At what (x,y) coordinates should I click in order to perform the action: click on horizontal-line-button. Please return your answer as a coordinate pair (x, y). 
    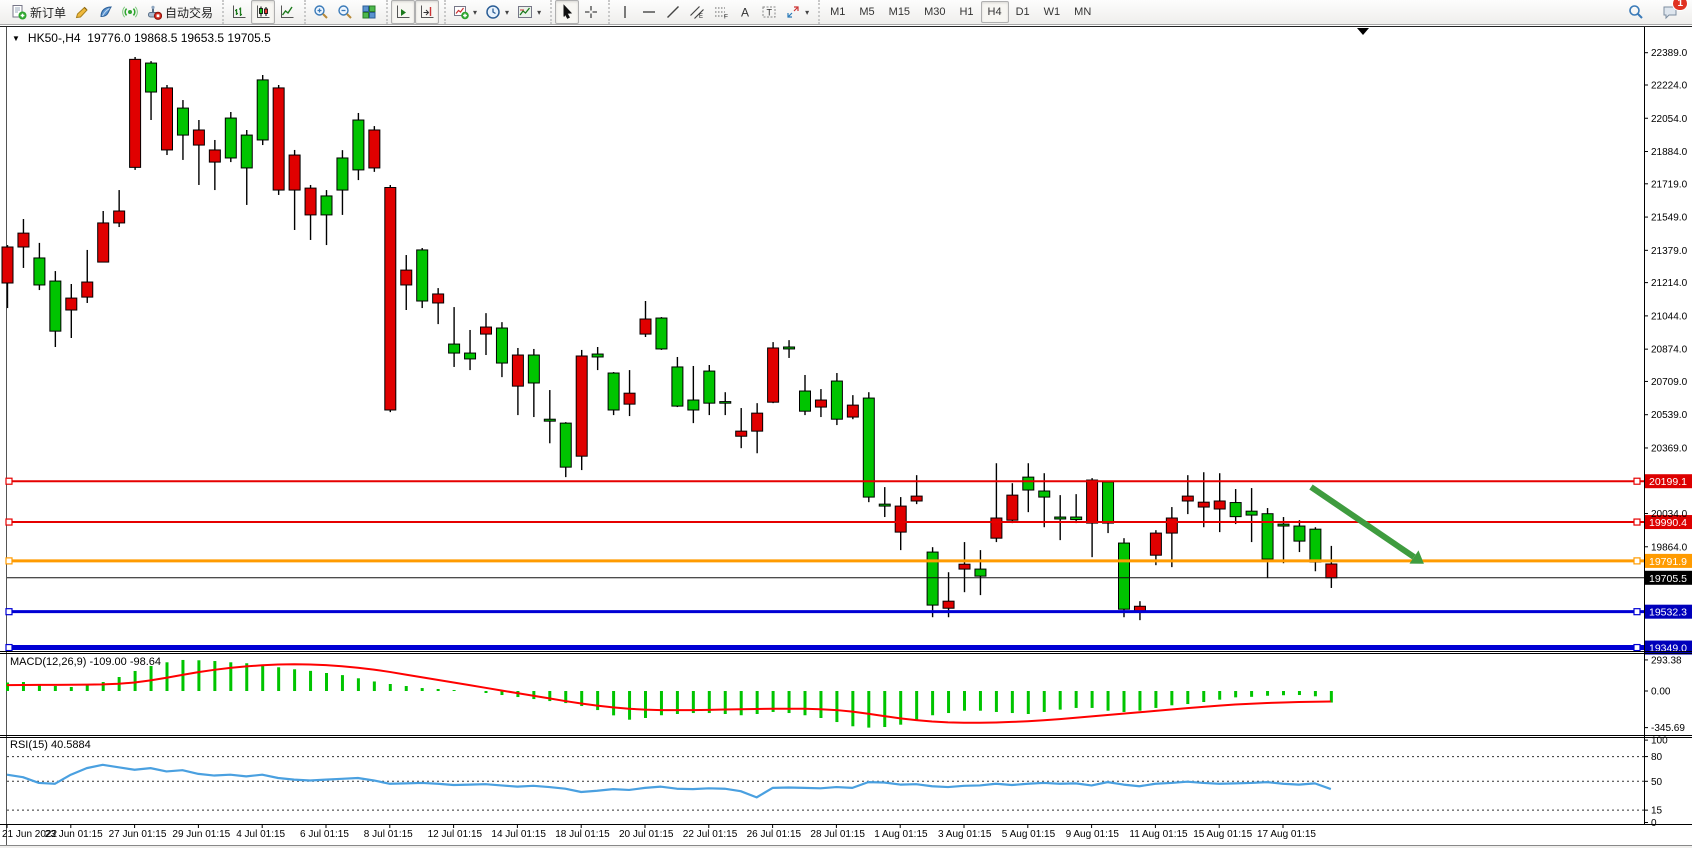
    Looking at the image, I should click on (649, 12).